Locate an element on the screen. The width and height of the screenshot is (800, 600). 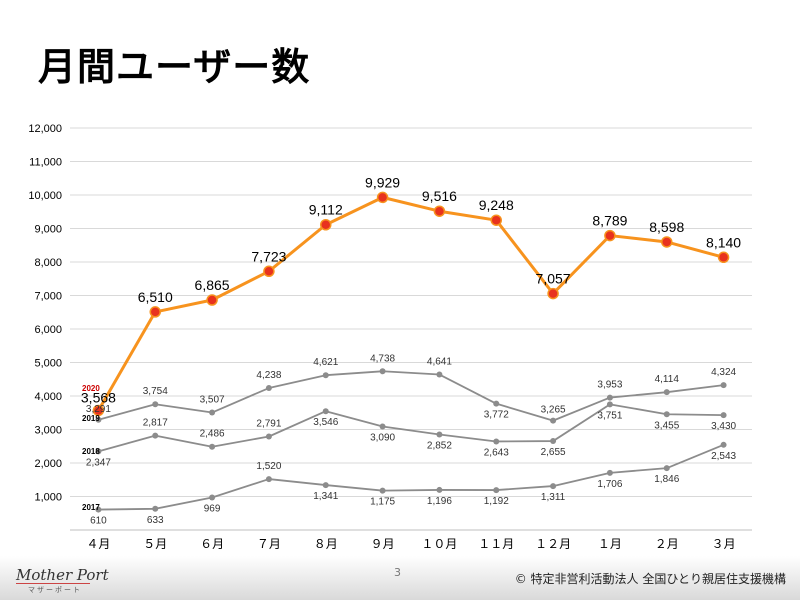
data-label-2019: 3,265 is located at coordinates (553, 410).